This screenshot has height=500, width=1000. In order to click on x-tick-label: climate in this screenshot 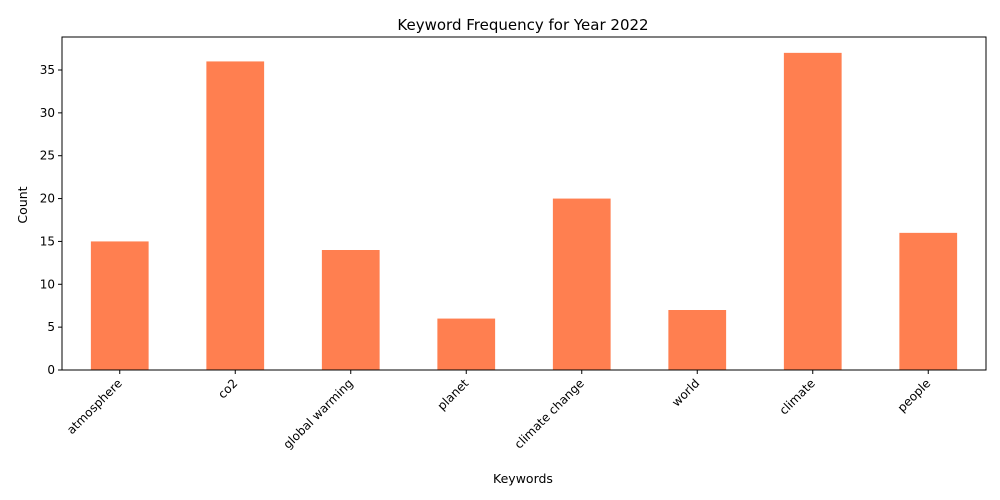, I will do `click(797, 396)`.